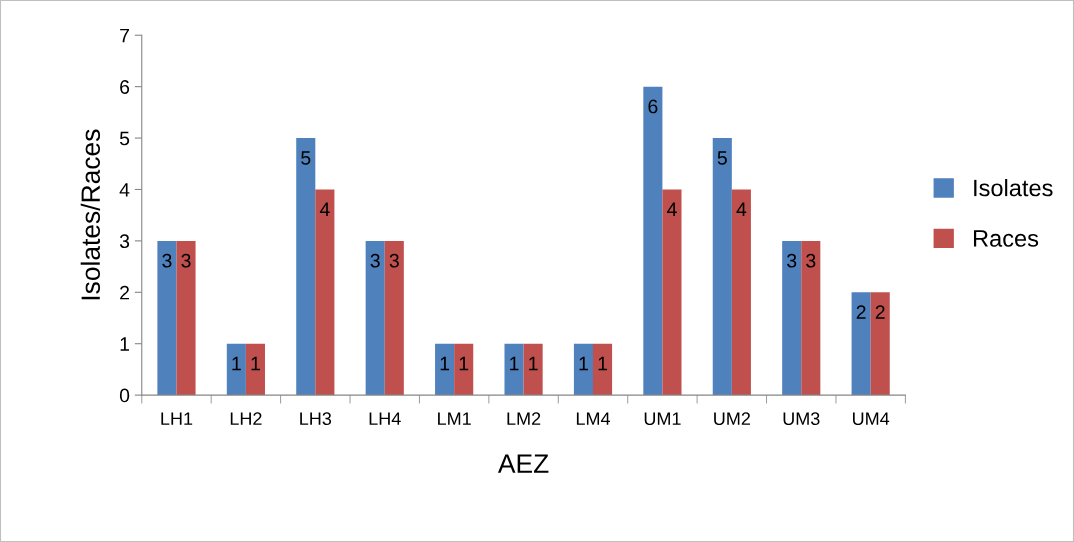 Image resolution: width=1074 pixels, height=542 pixels. I want to click on x-axis-title: AEZ, so click(523, 463).